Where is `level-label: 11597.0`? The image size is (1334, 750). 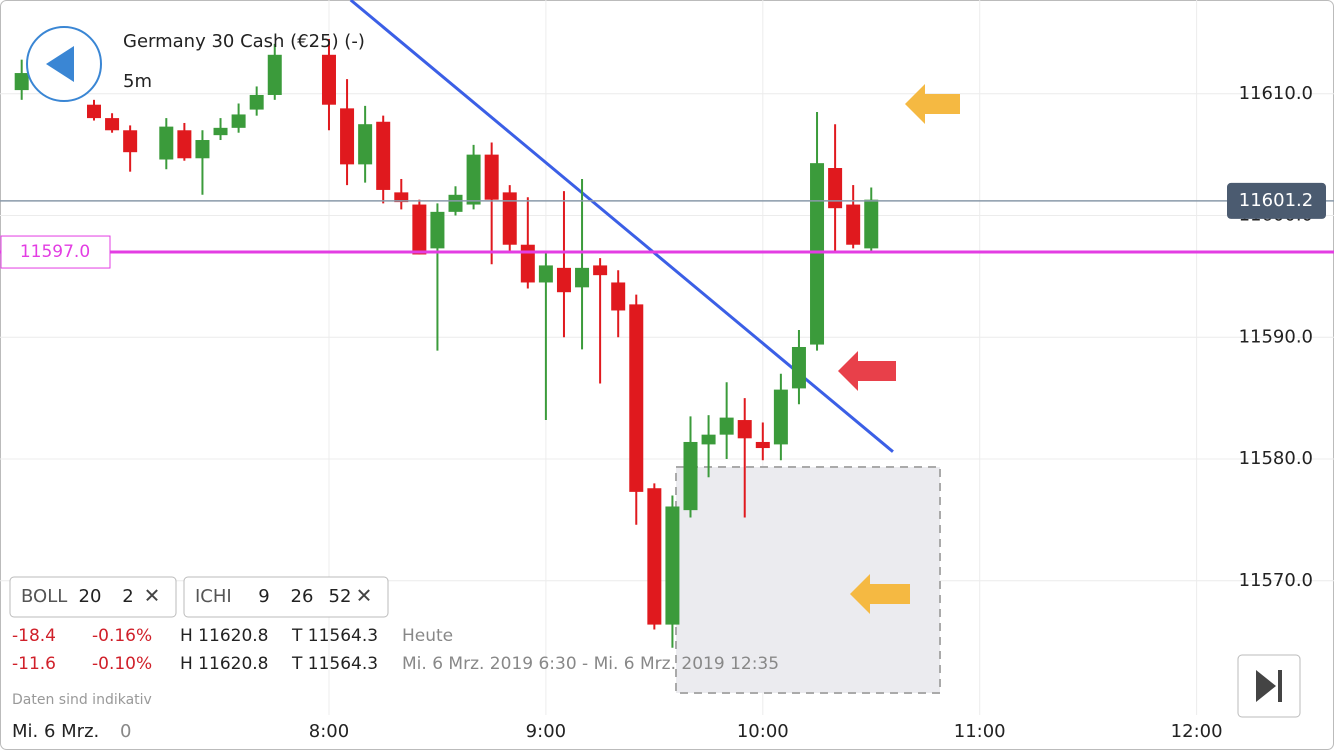 level-label: 11597.0 is located at coordinates (55, 252).